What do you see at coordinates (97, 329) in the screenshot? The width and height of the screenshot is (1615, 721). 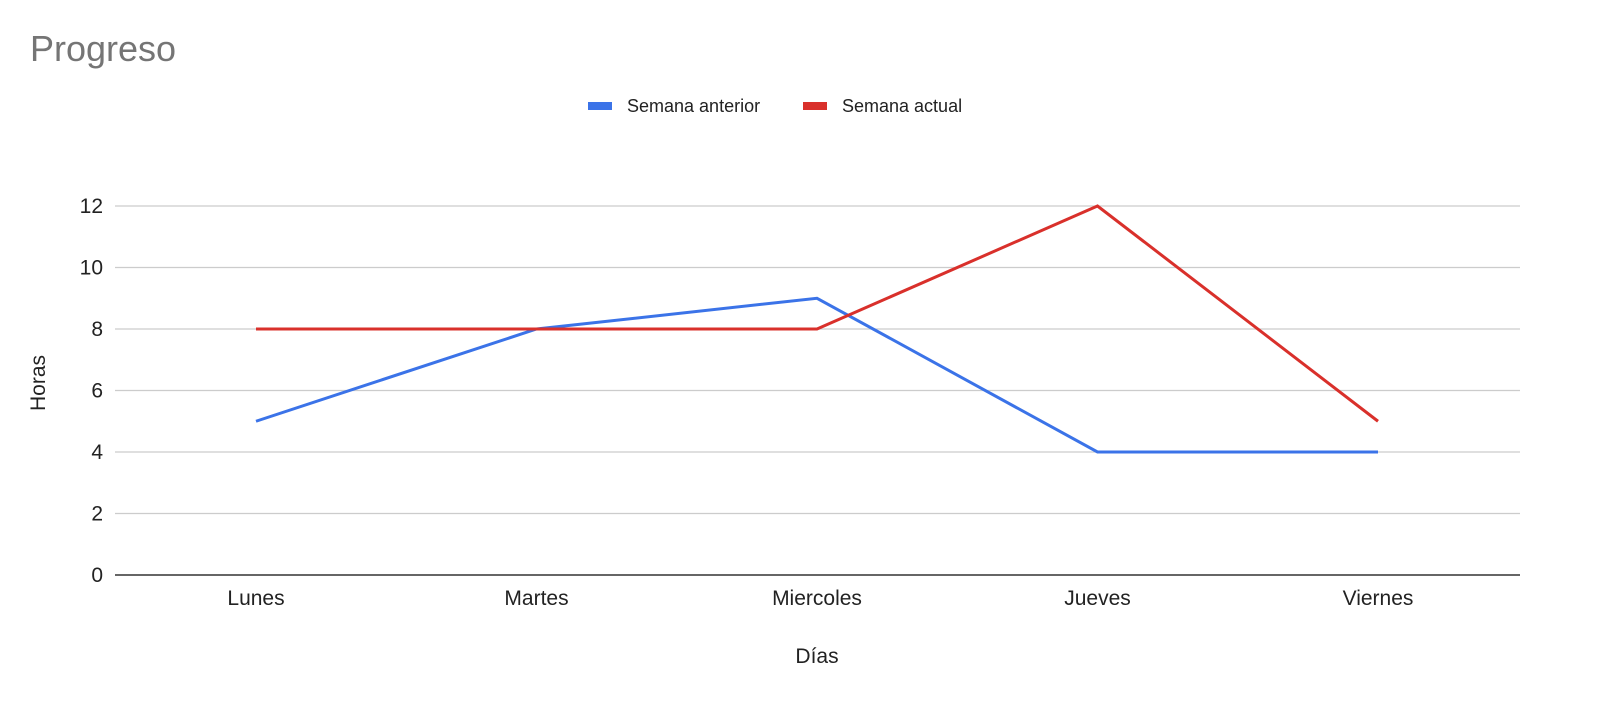 I see `y-tick-label: 8` at bounding box center [97, 329].